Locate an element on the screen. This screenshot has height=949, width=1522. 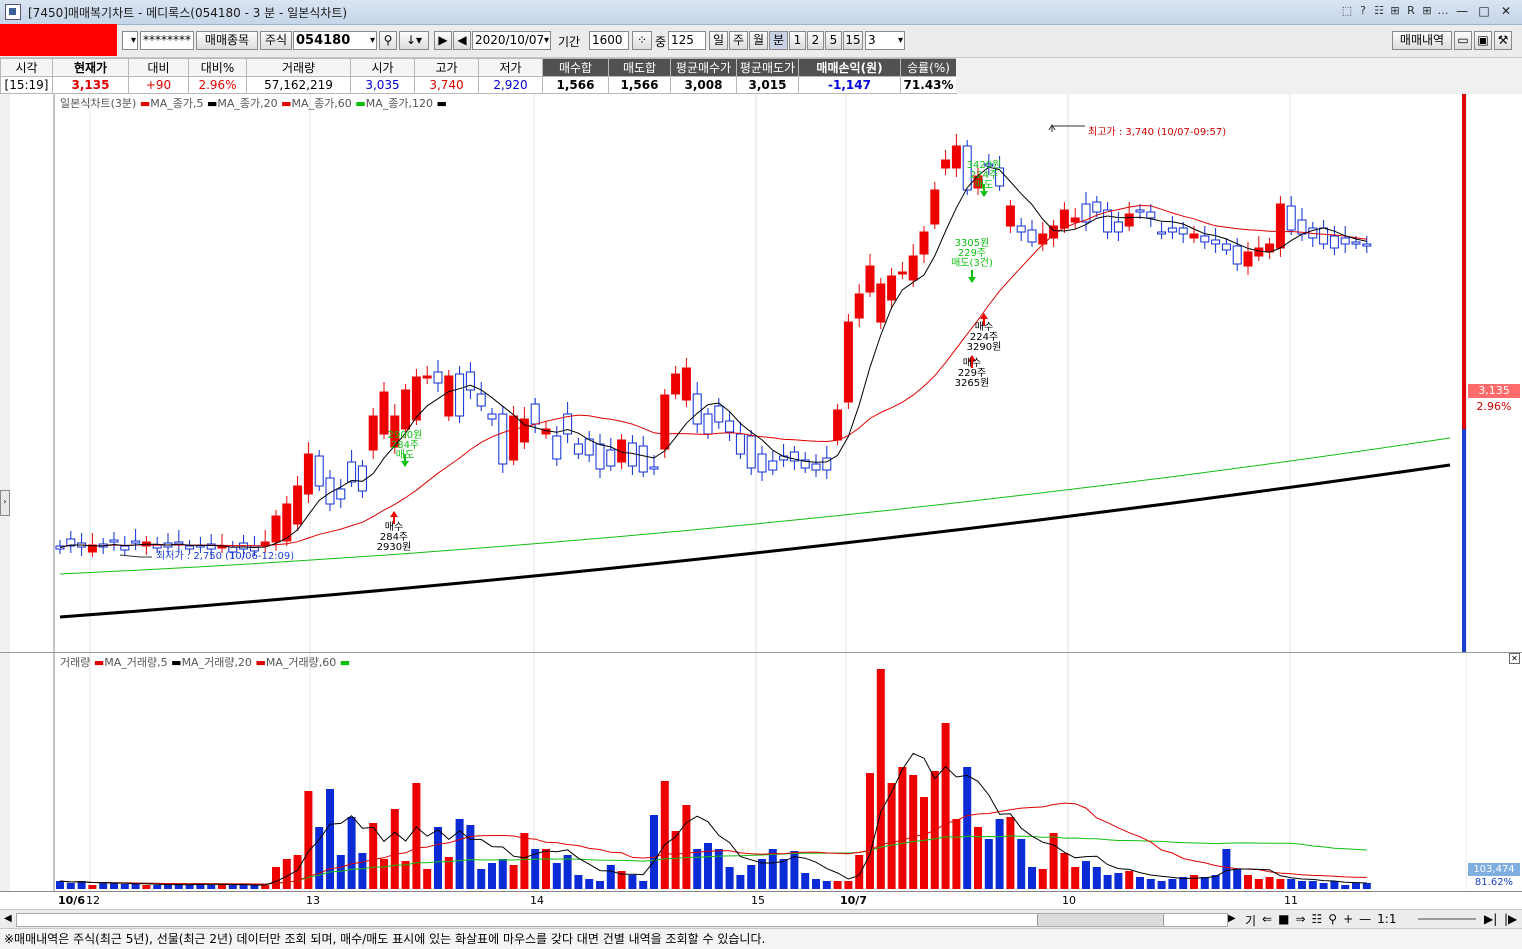
minute-select: 3 is located at coordinates (885, 40).